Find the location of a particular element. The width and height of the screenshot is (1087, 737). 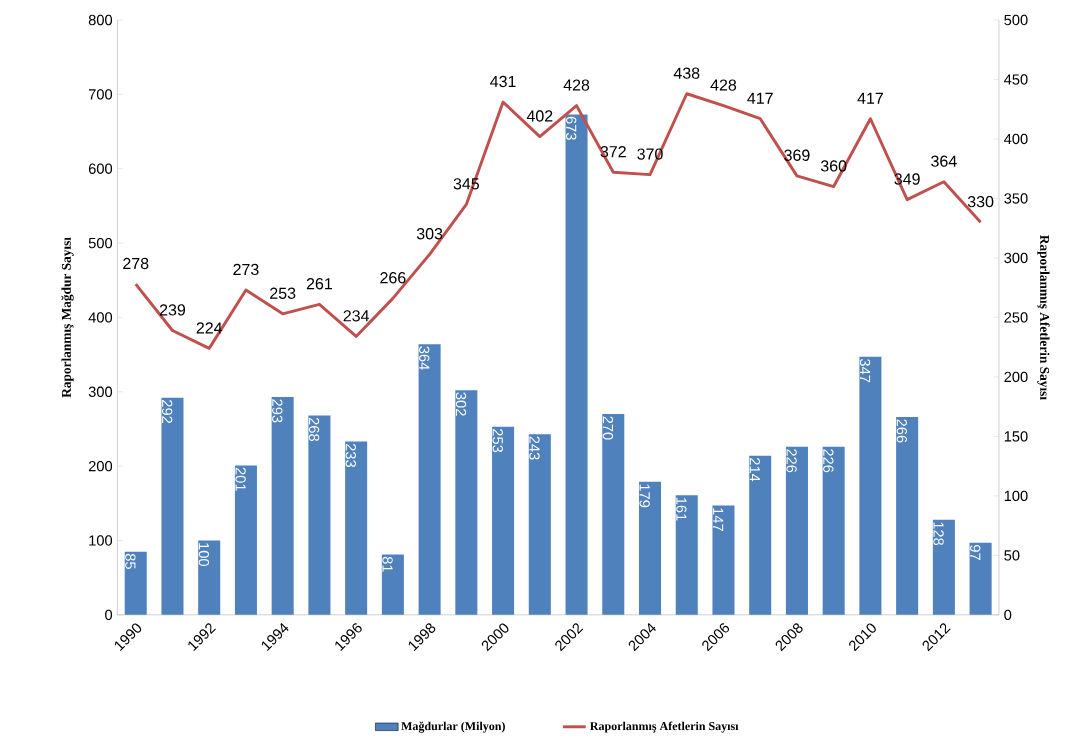

y2-tick-label: 150 is located at coordinates (1016, 436).